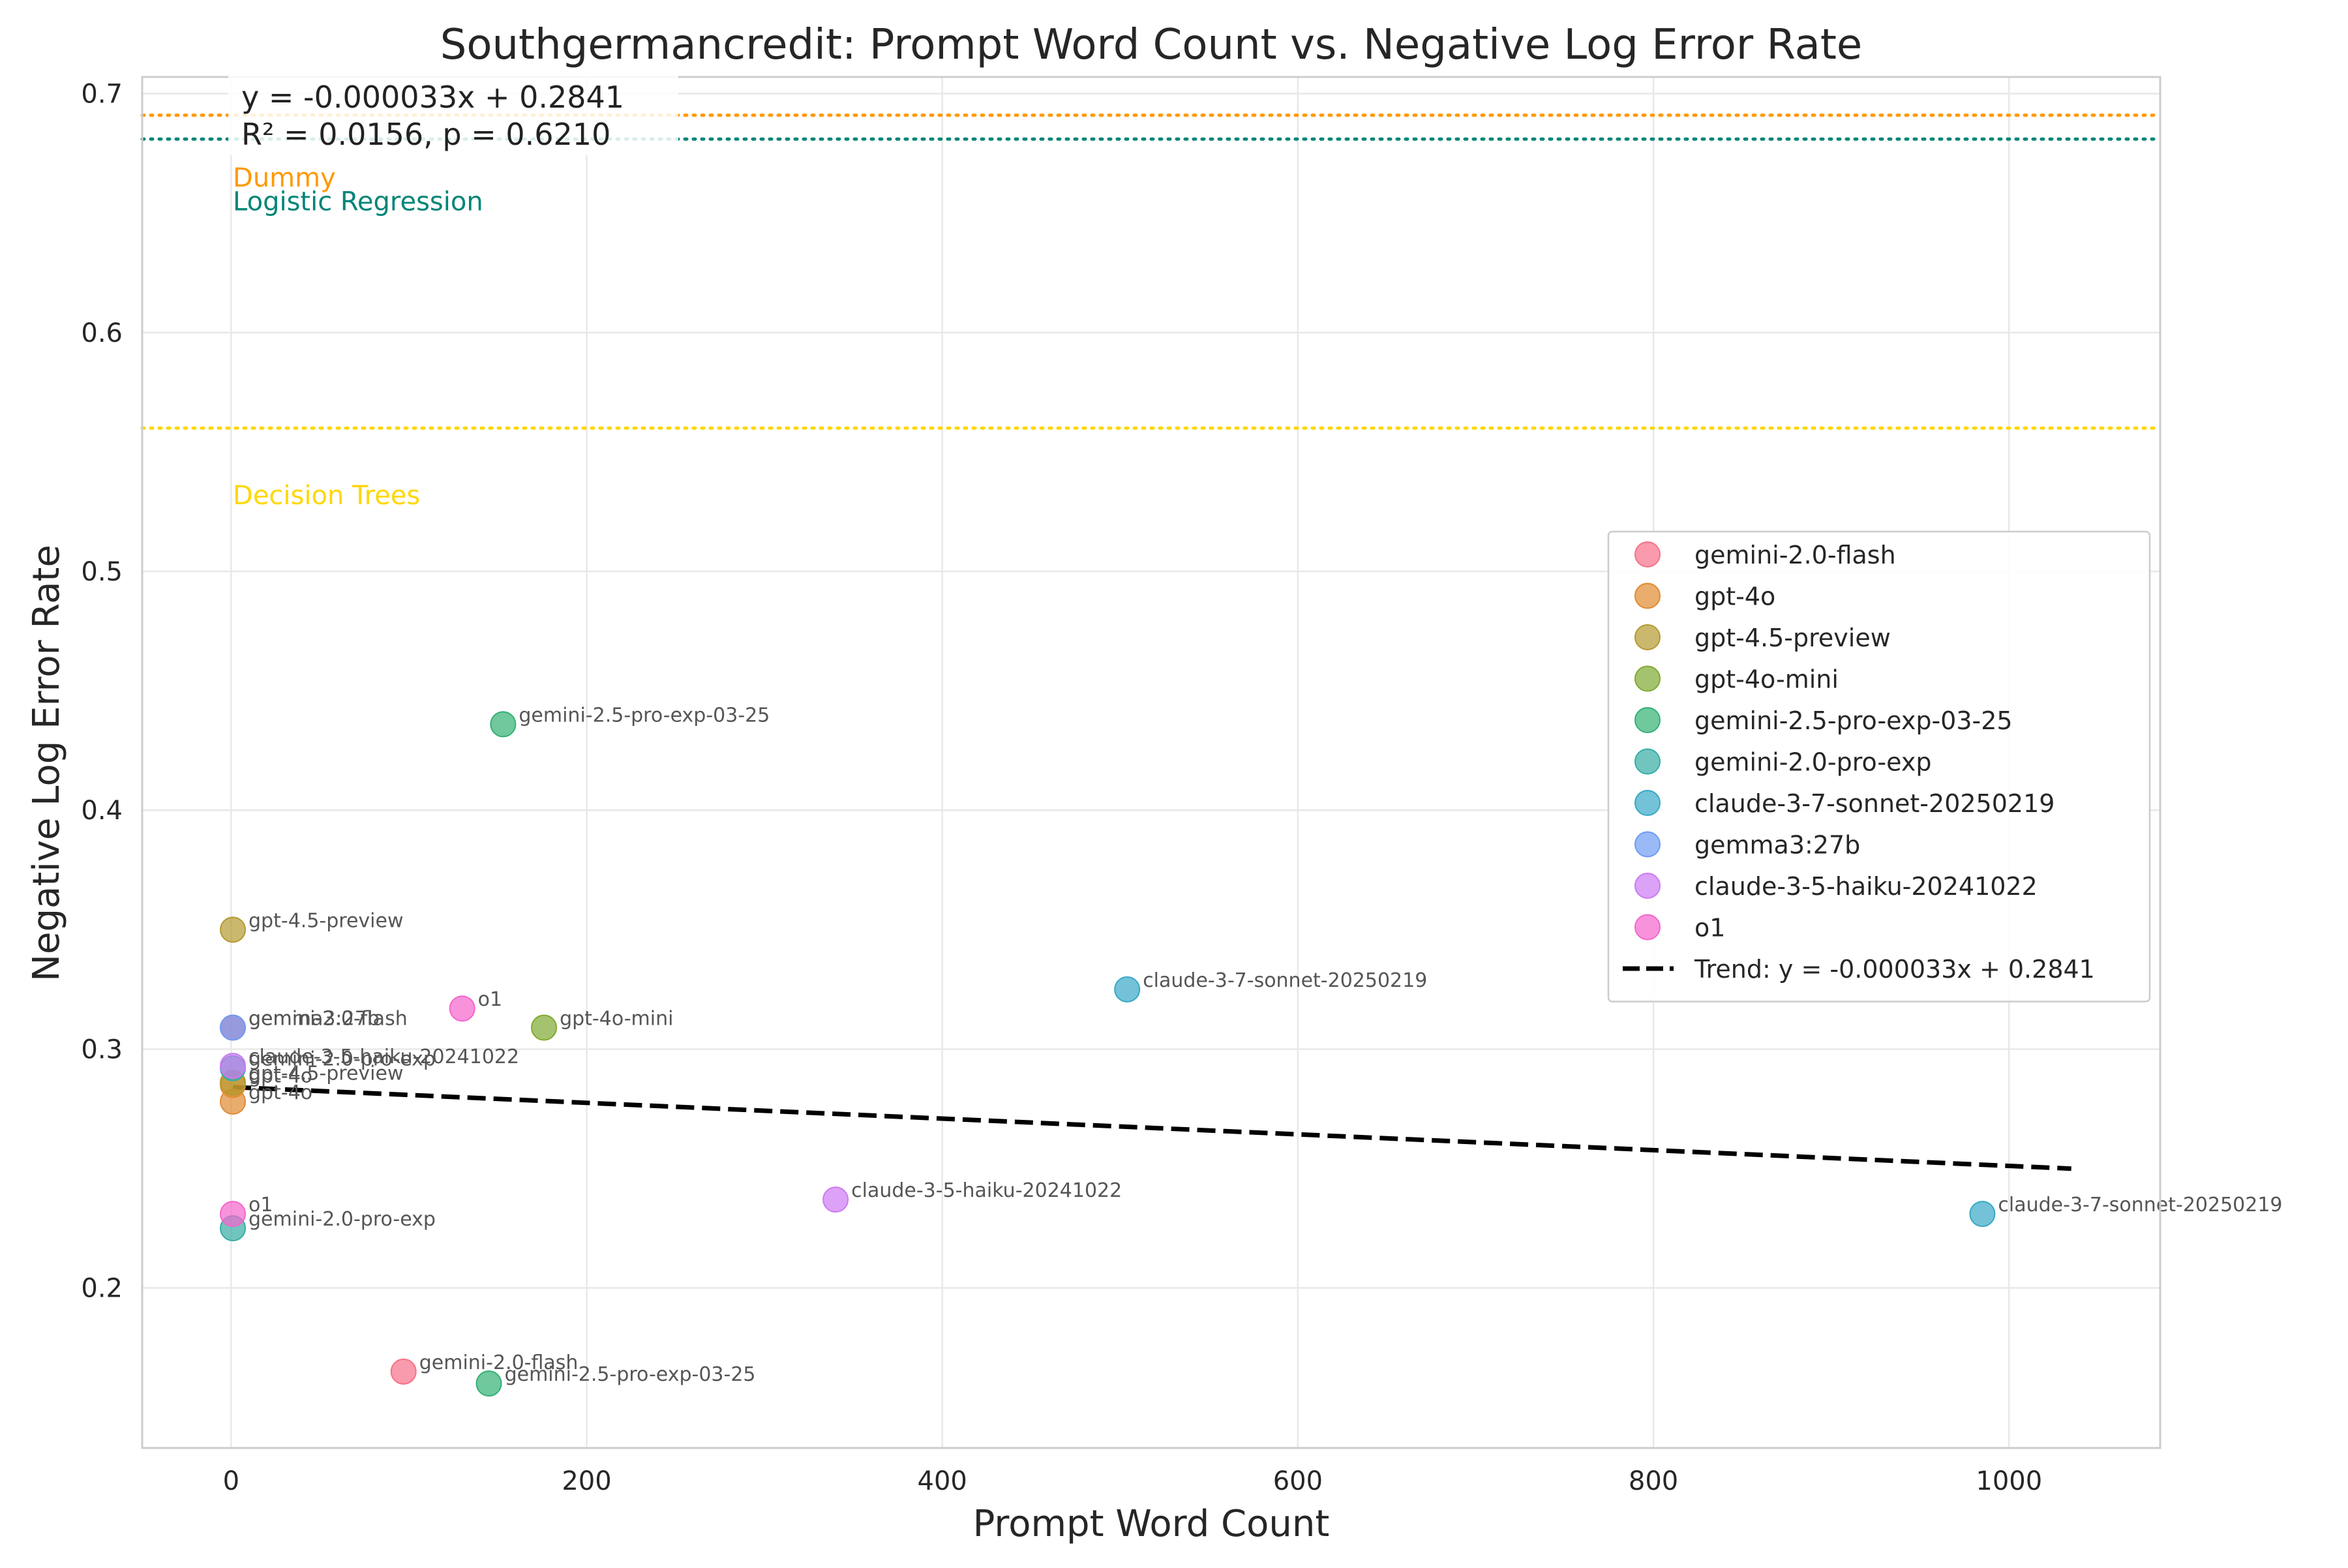 This screenshot has width=2348, height=1568. What do you see at coordinates (102, 333) in the screenshot?
I see `y-tick-label: 0.6` at bounding box center [102, 333].